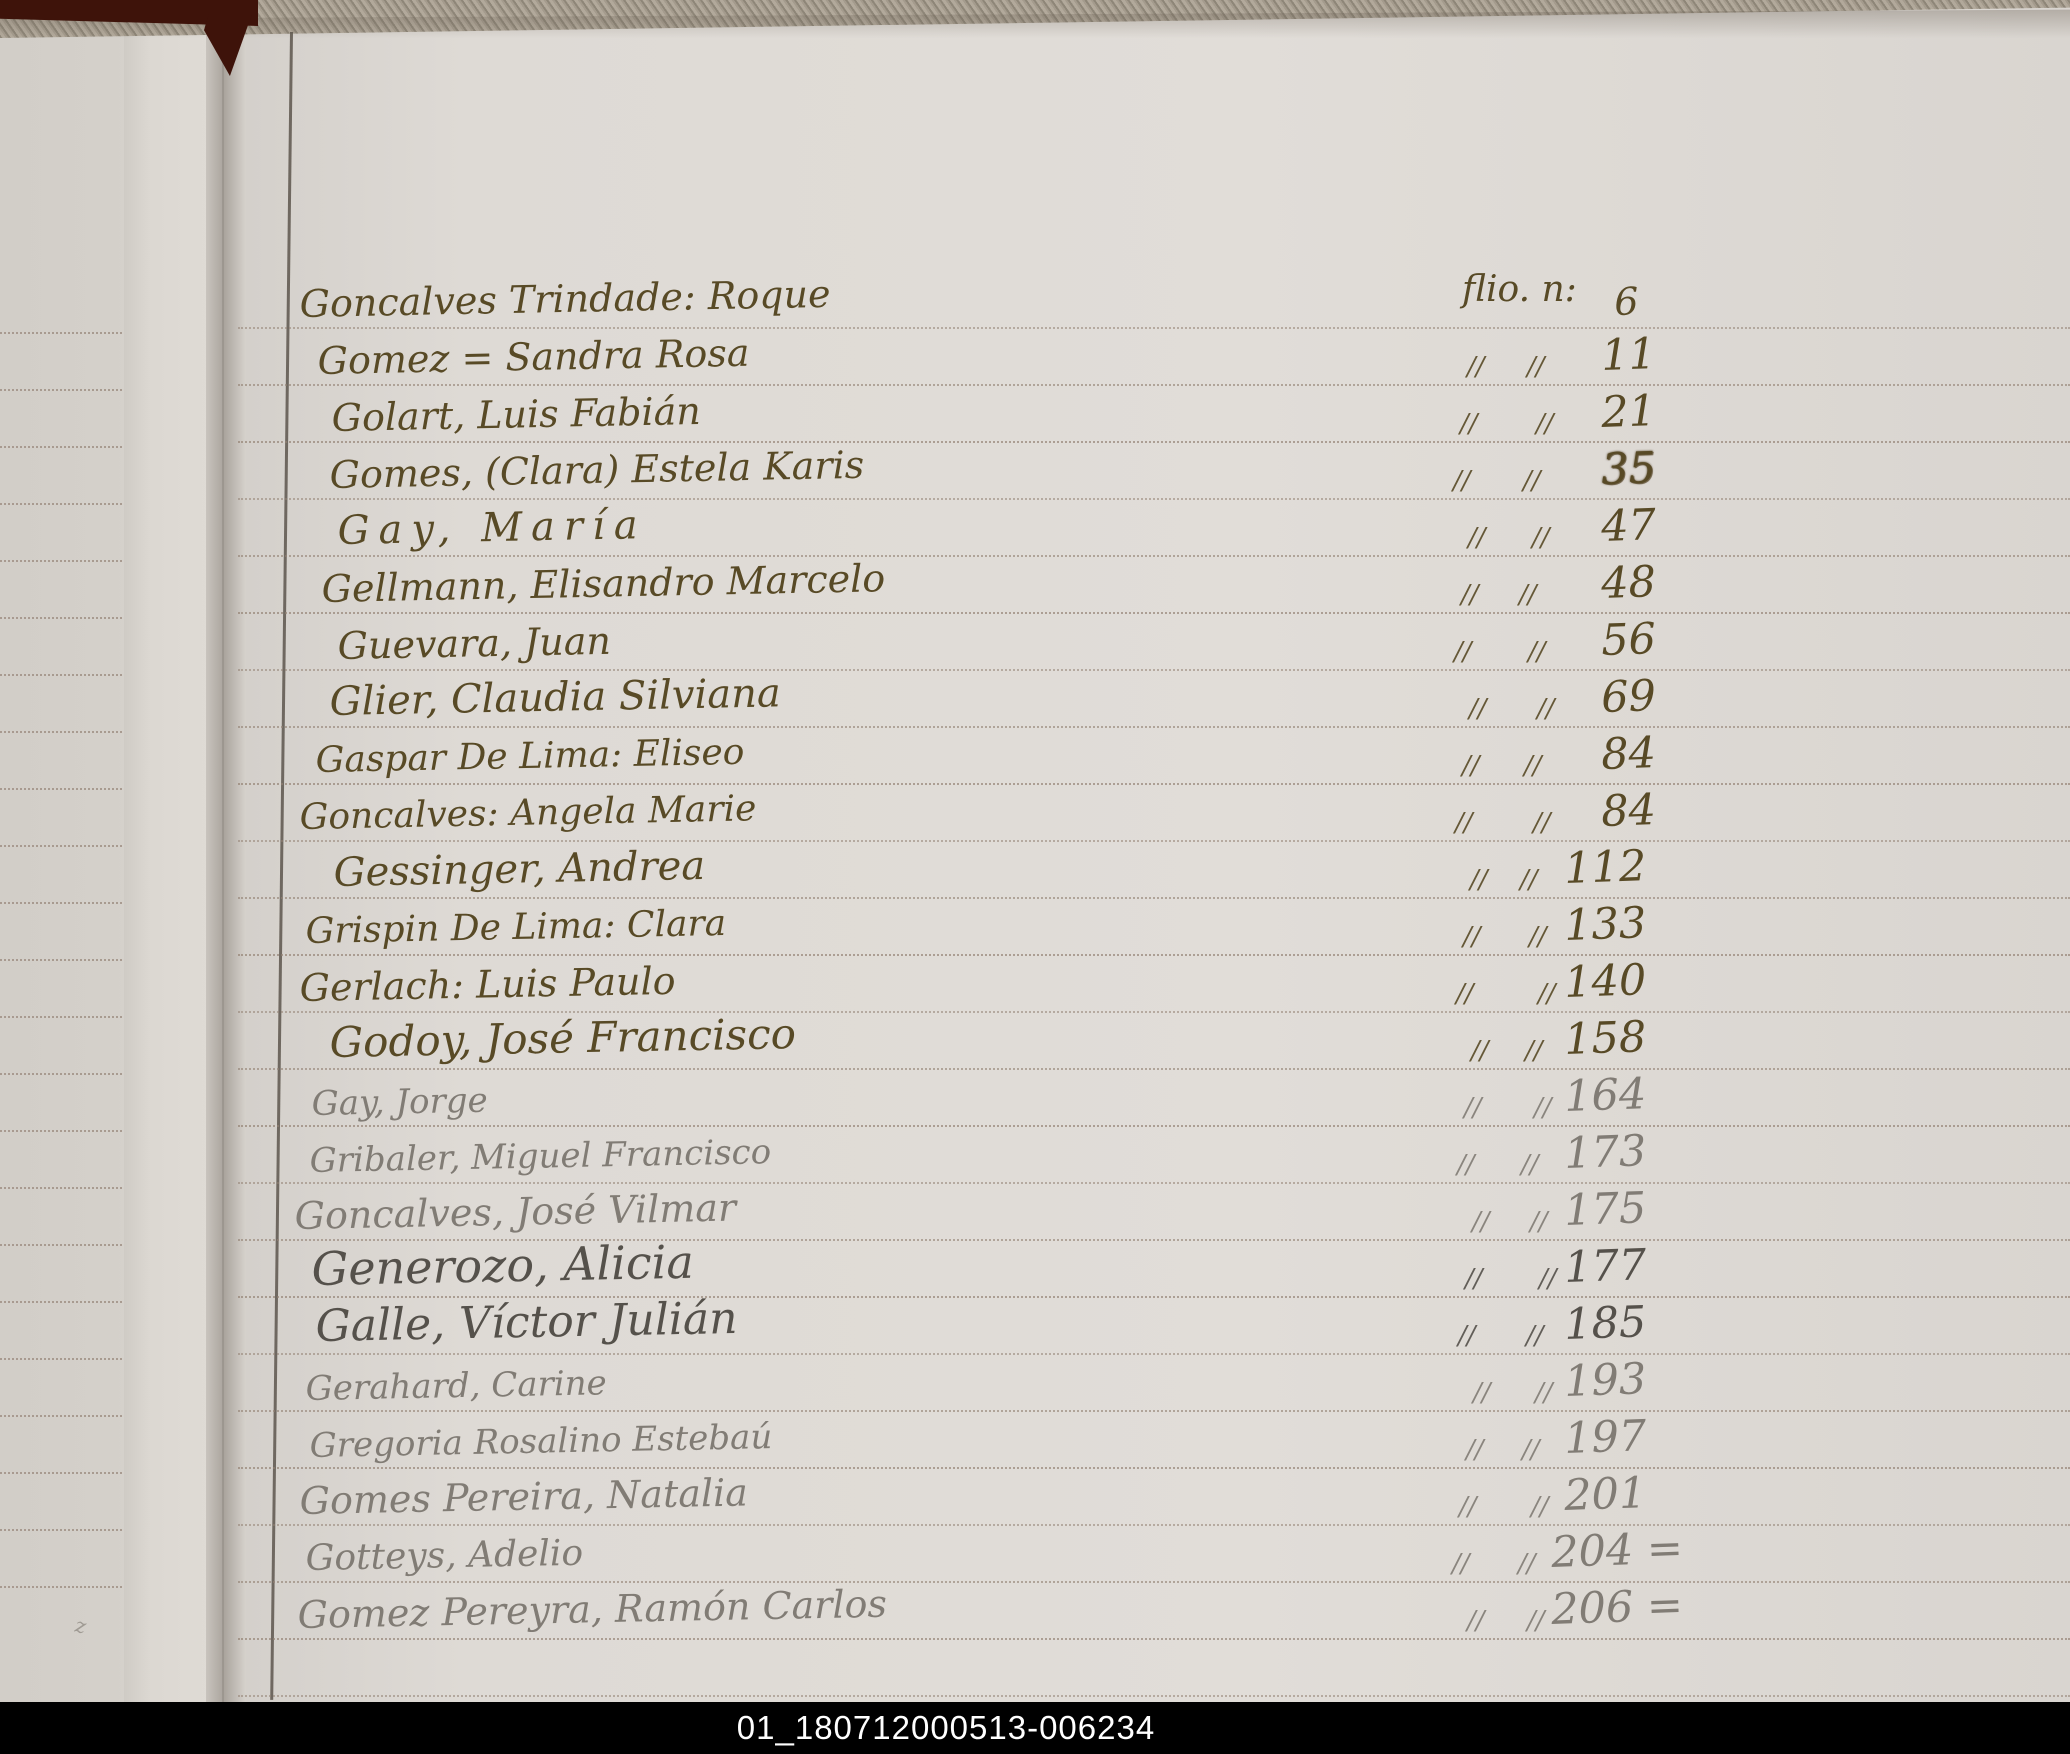 The width and height of the screenshot is (2070, 1754). Describe the element at coordinates (519, 869) in the screenshot. I see `entry-name: Gessinger, Andrea` at that location.